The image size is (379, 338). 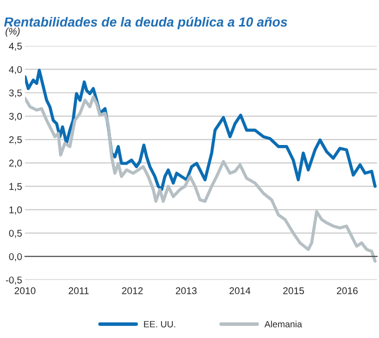 What do you see at coordinates (15, 187) in the screenshot?
I see `y-tick-label: 1,5` at bounding box center [15, 187].